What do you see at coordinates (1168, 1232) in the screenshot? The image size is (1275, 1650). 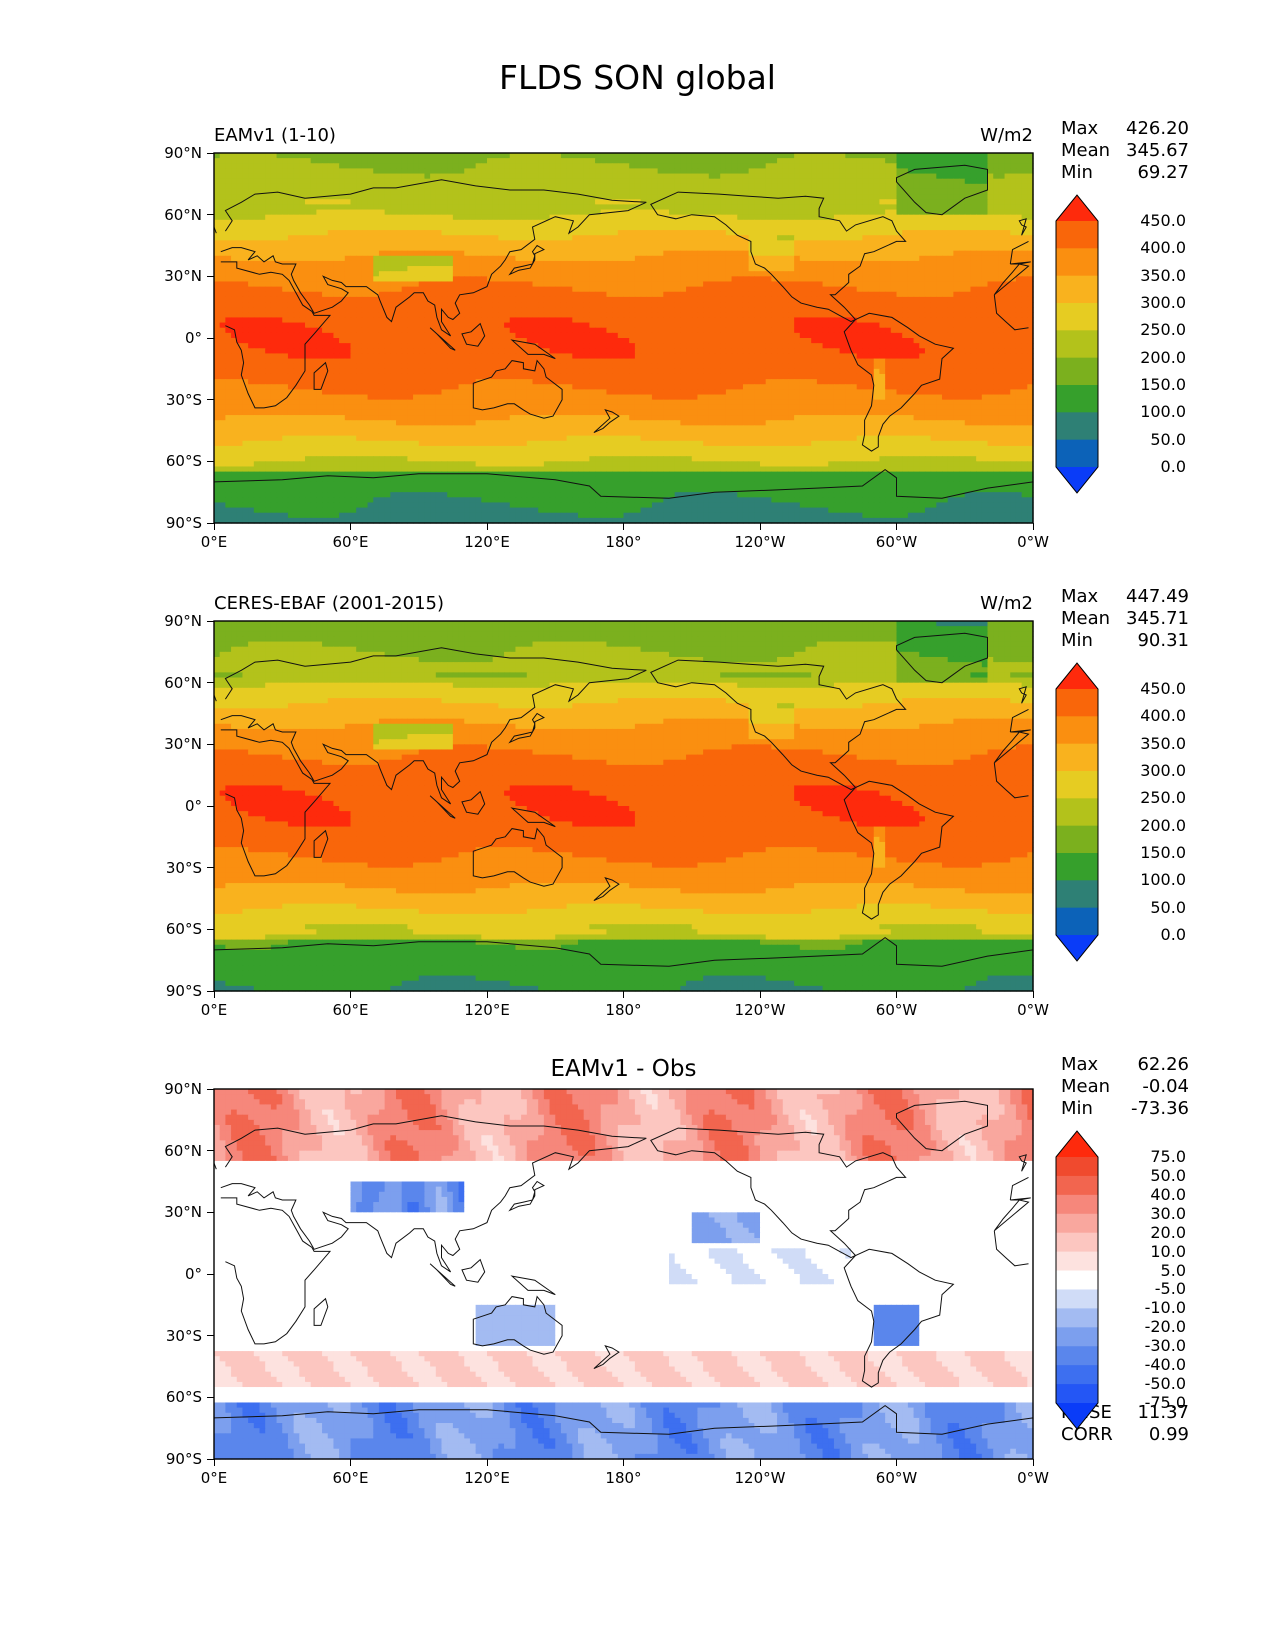 I see `colorbar-tick-label: 20.0` at bounding box center [1168, 1232].